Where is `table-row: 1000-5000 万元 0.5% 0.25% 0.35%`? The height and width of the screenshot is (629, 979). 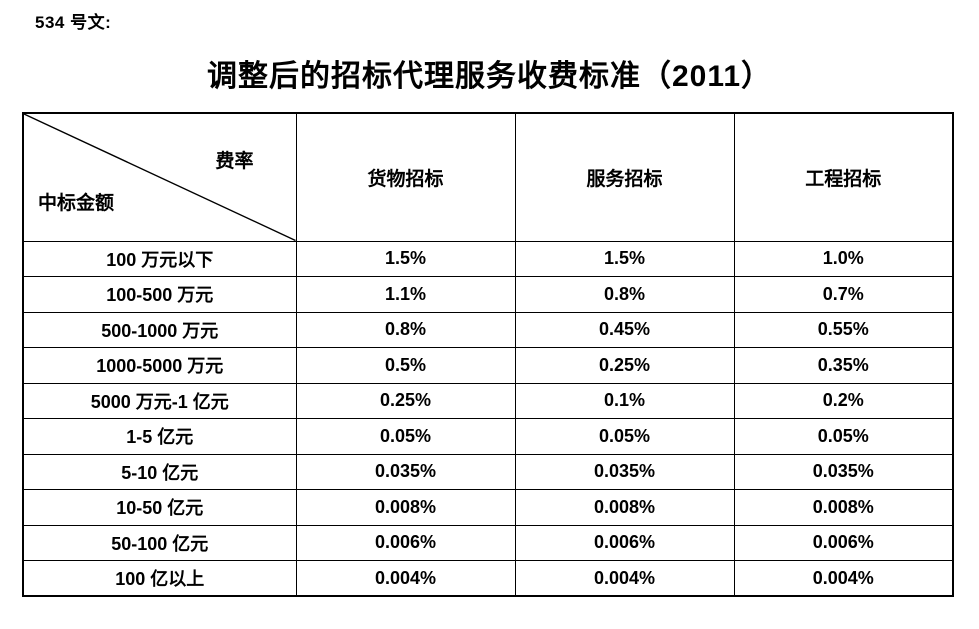
table-row: 1000-5000 万元 0.5% 0.25% 0.35% is located at coordinates (488, 365).